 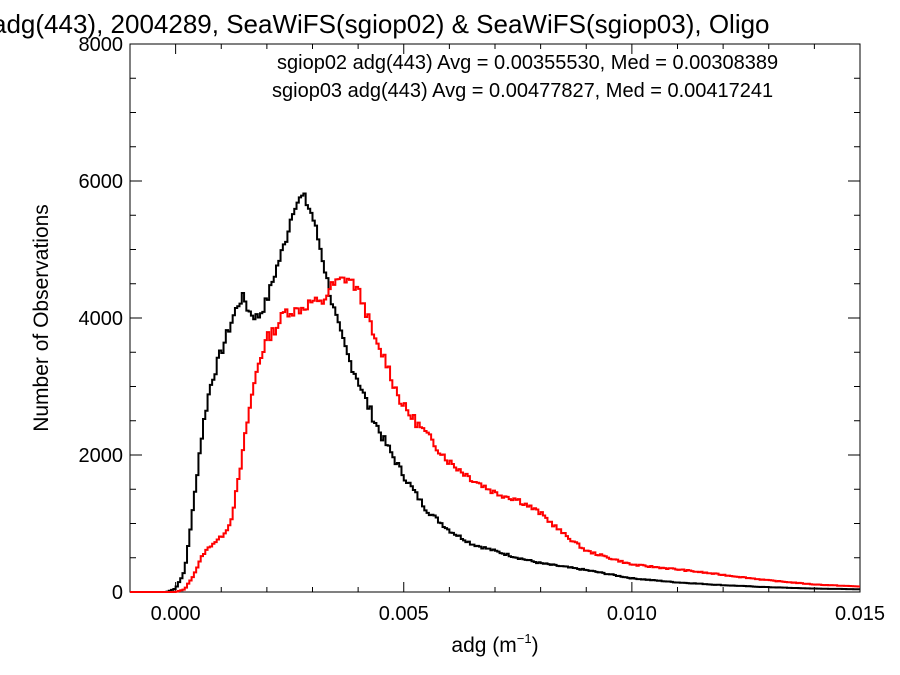 I want to click on y-axis-label: Number of Observations, so click(x=41, y=318).